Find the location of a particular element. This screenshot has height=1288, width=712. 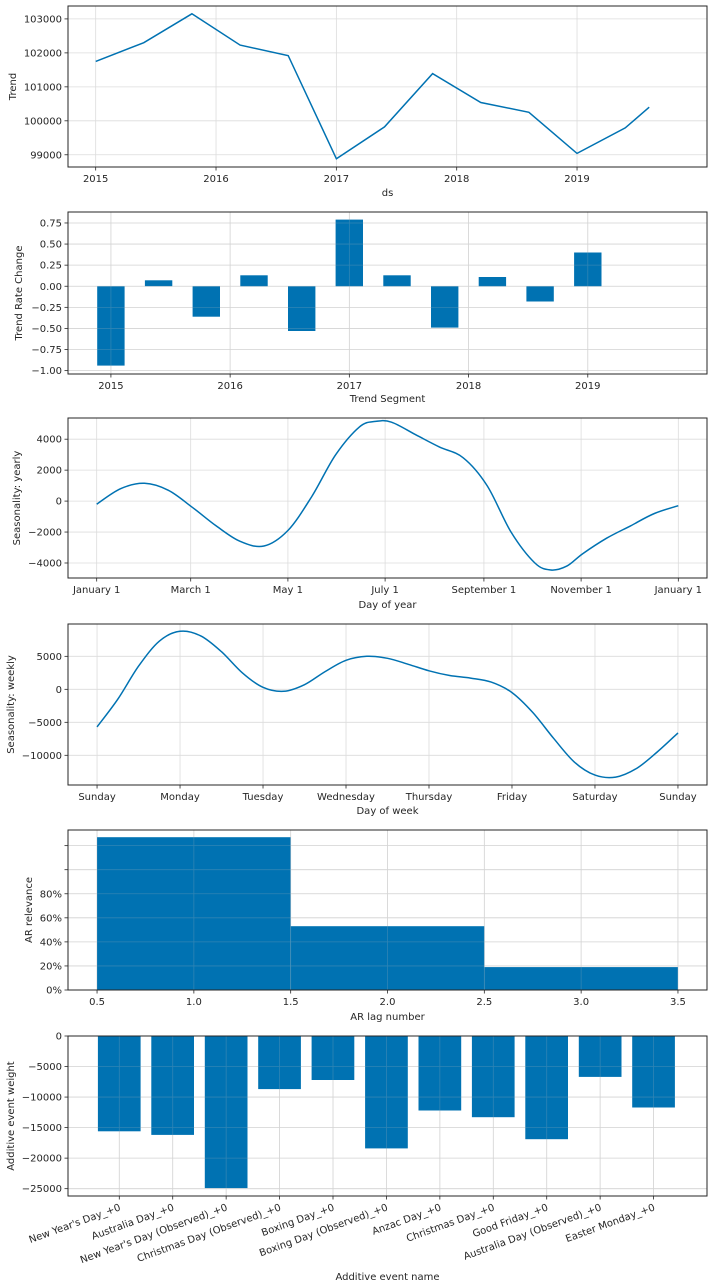

y-tick-label: 103000 is located at coordinates (43, 19).